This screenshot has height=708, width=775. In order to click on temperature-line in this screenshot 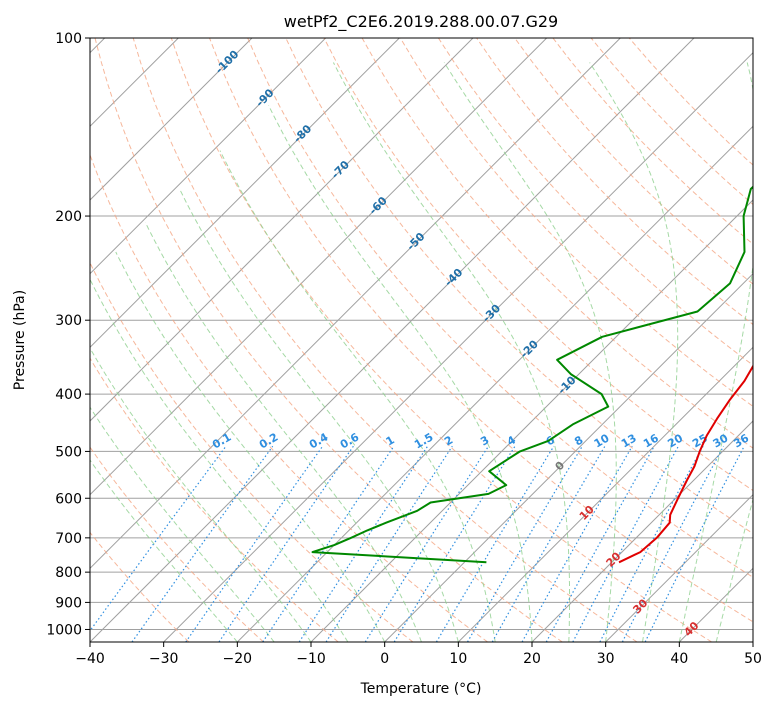, I will do `click(685, 464)`.